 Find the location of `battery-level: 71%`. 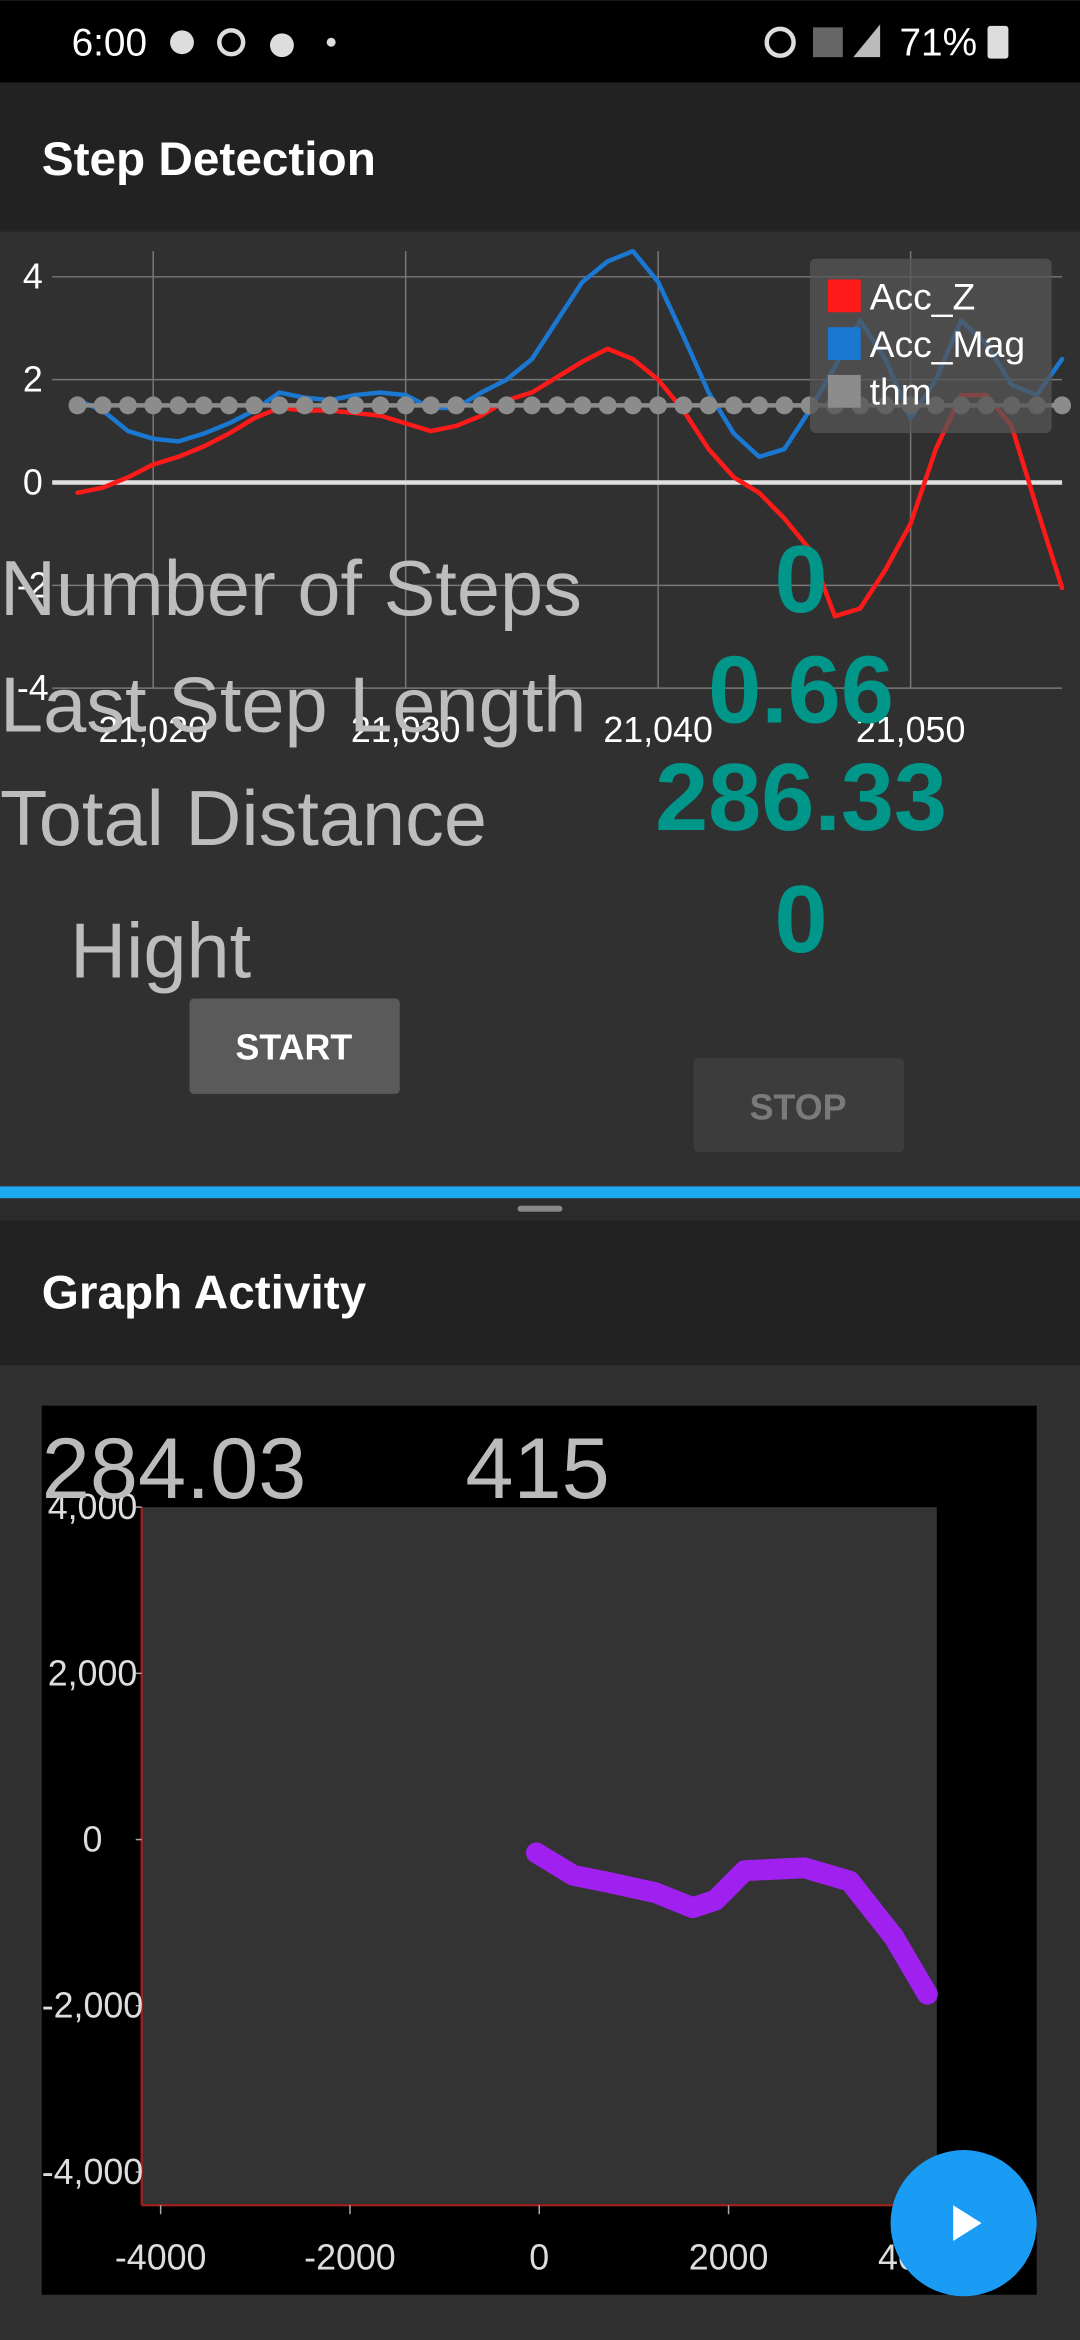

battery-level: 71% is located at coordinates (938, 43).